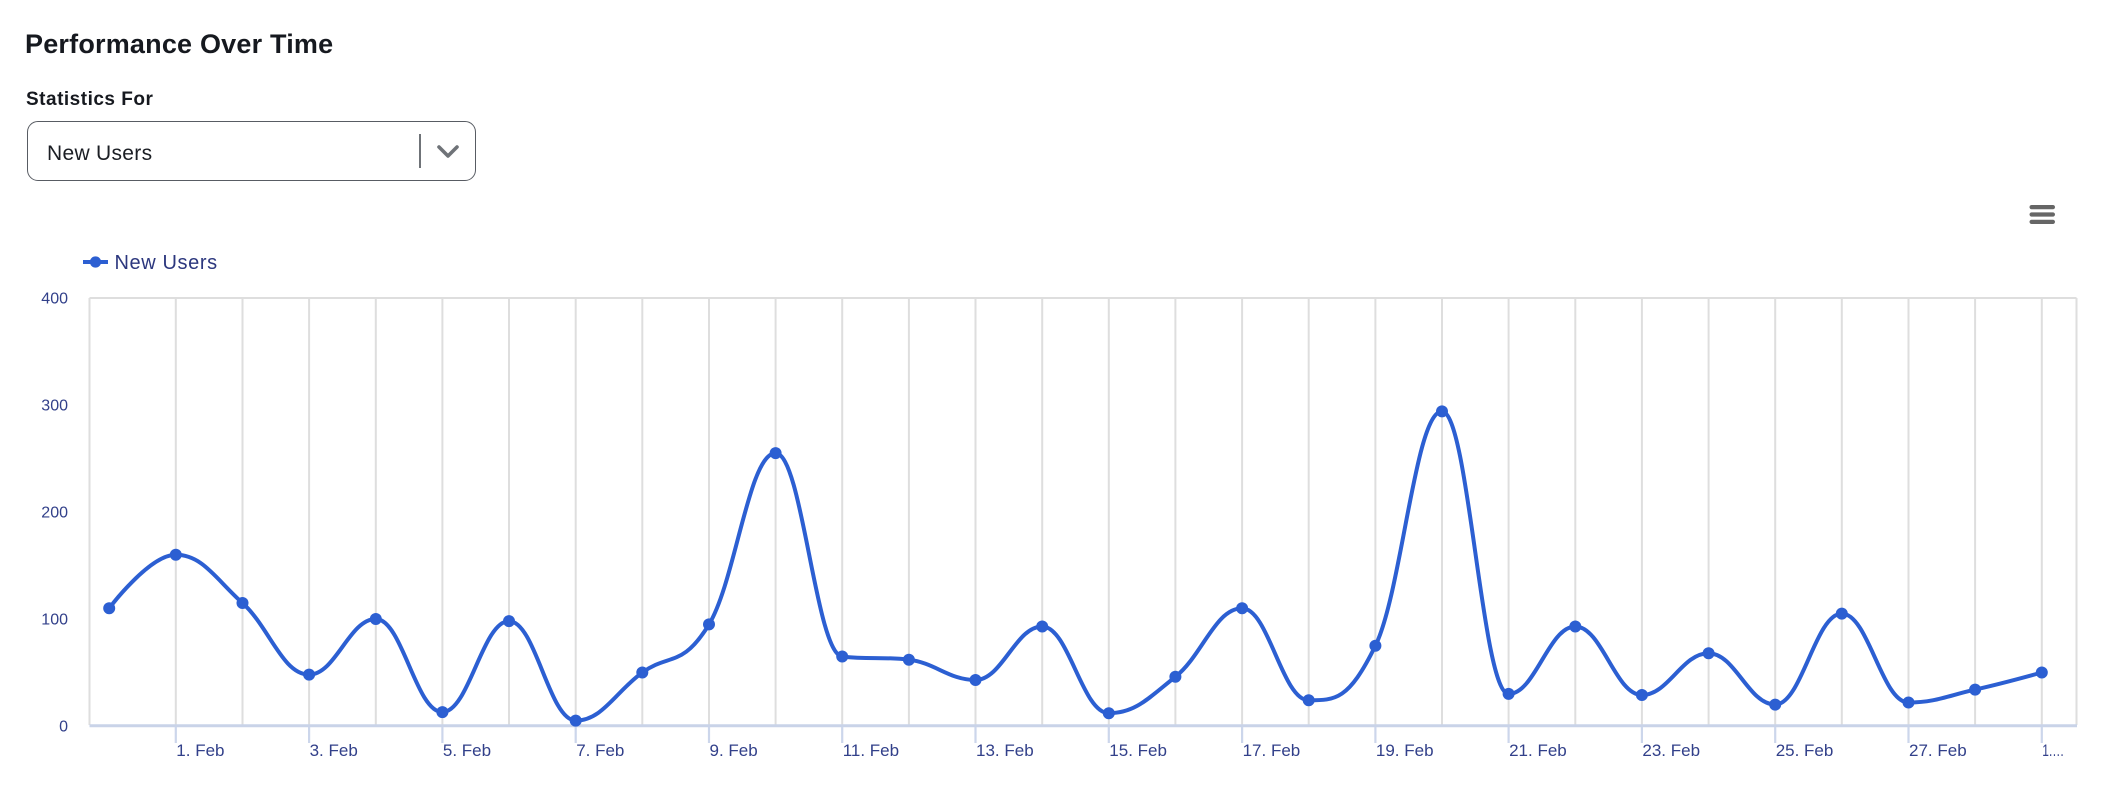 The image size is (2122, 812). Describe the element at coordinates (54, 406) in the screenshot. I see `svg-text: 300` at that location.